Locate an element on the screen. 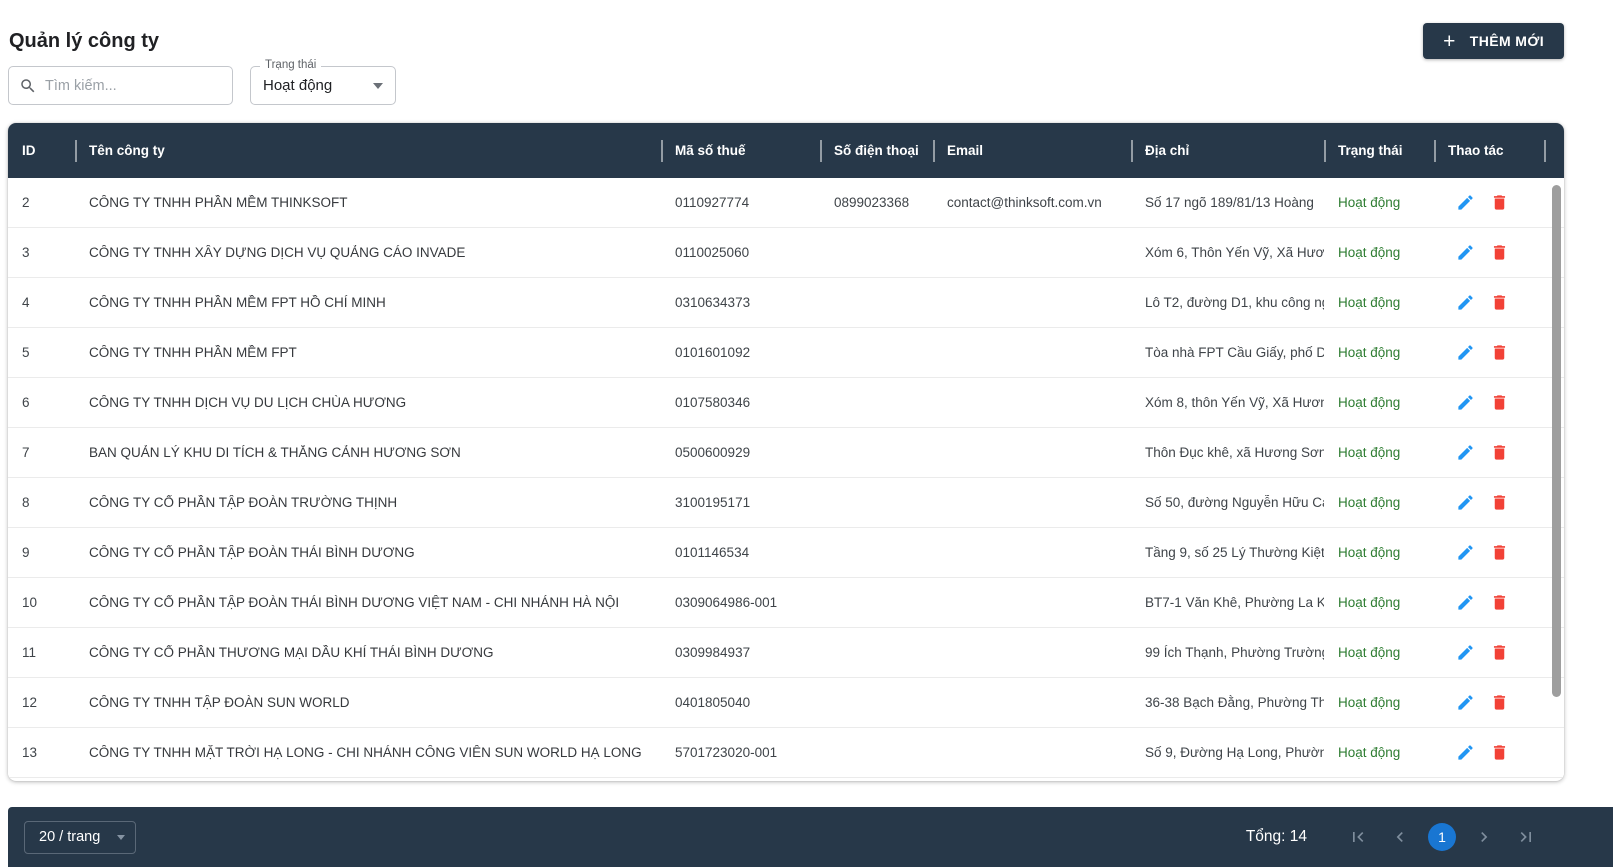  search-input is located at coordinates (133, 85).